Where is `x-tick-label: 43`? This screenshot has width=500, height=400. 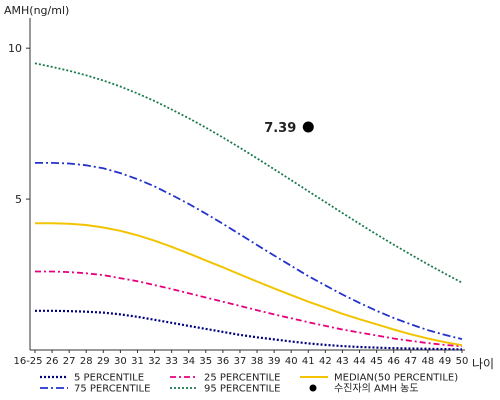
x-tick-label: 43 is located at coordinates (342, 361).